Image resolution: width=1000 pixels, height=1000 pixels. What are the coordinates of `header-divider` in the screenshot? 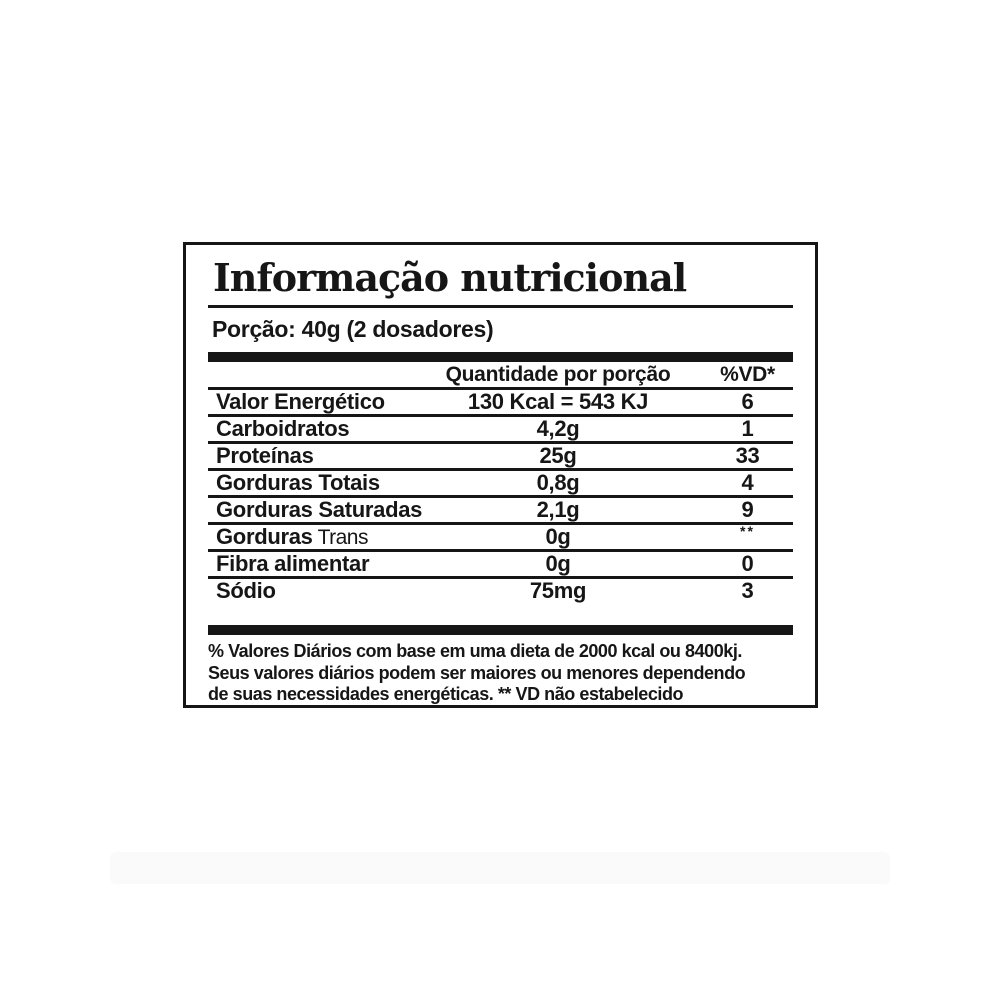 It's located at (500, 388).